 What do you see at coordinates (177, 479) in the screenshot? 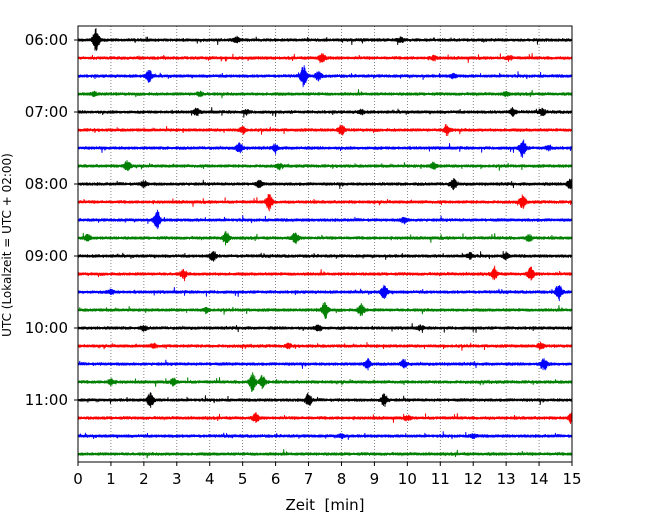
I see `x-tick-label: 3` at bounding box center [177, 479].